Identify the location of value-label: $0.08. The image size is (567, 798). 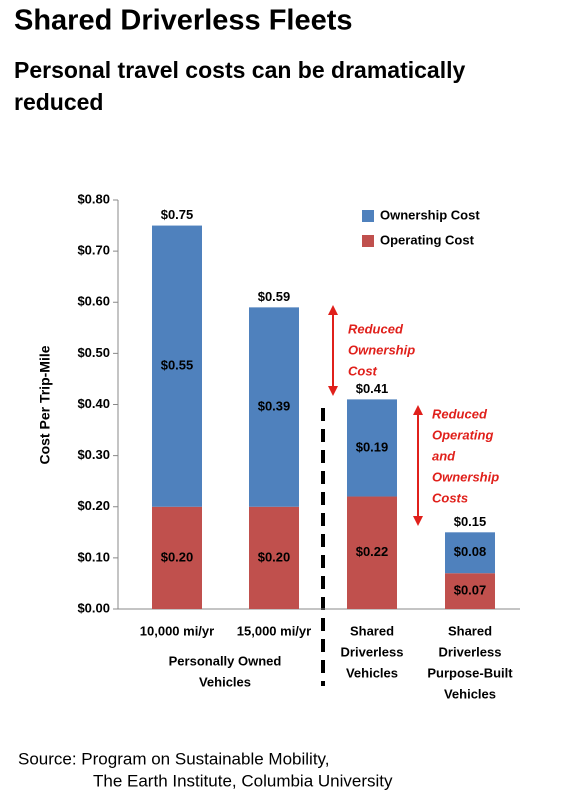
(470, 551).